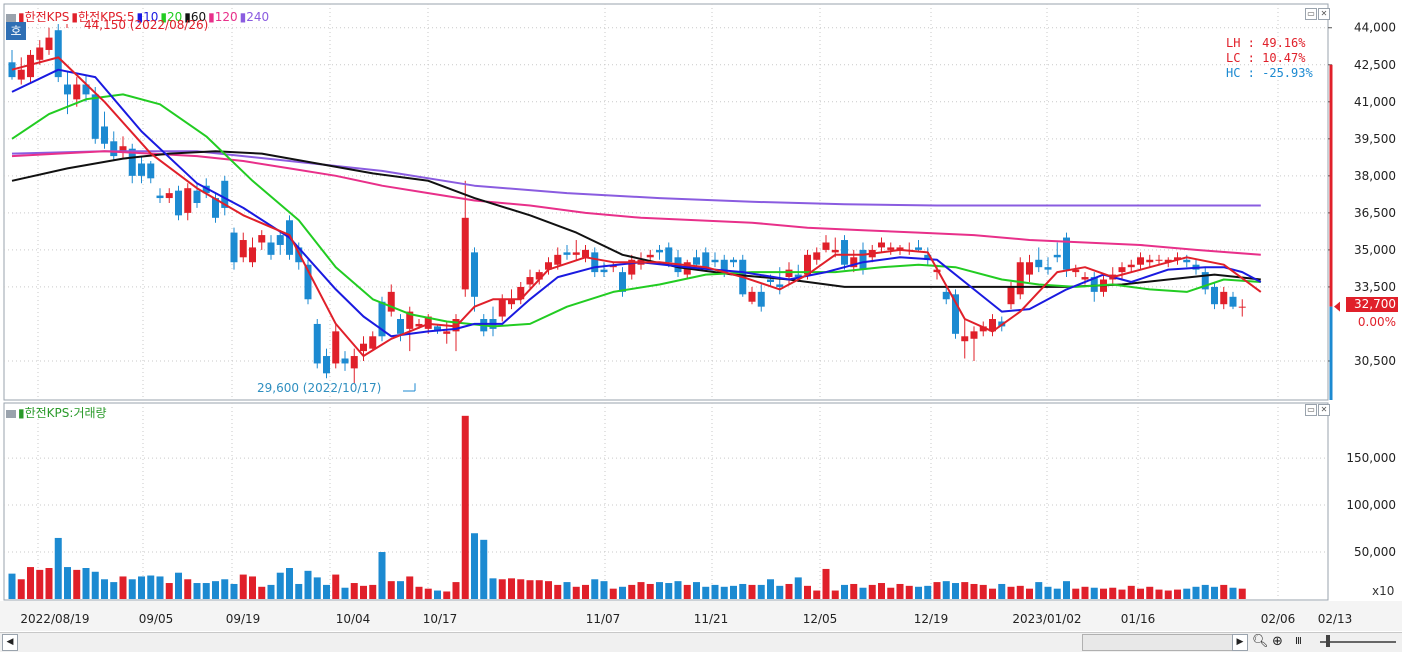  What do you see at coordinates (1375, 287) in the screenshot?
I see `price-axis-label: 33,500` at bounding box center [1375, 287].